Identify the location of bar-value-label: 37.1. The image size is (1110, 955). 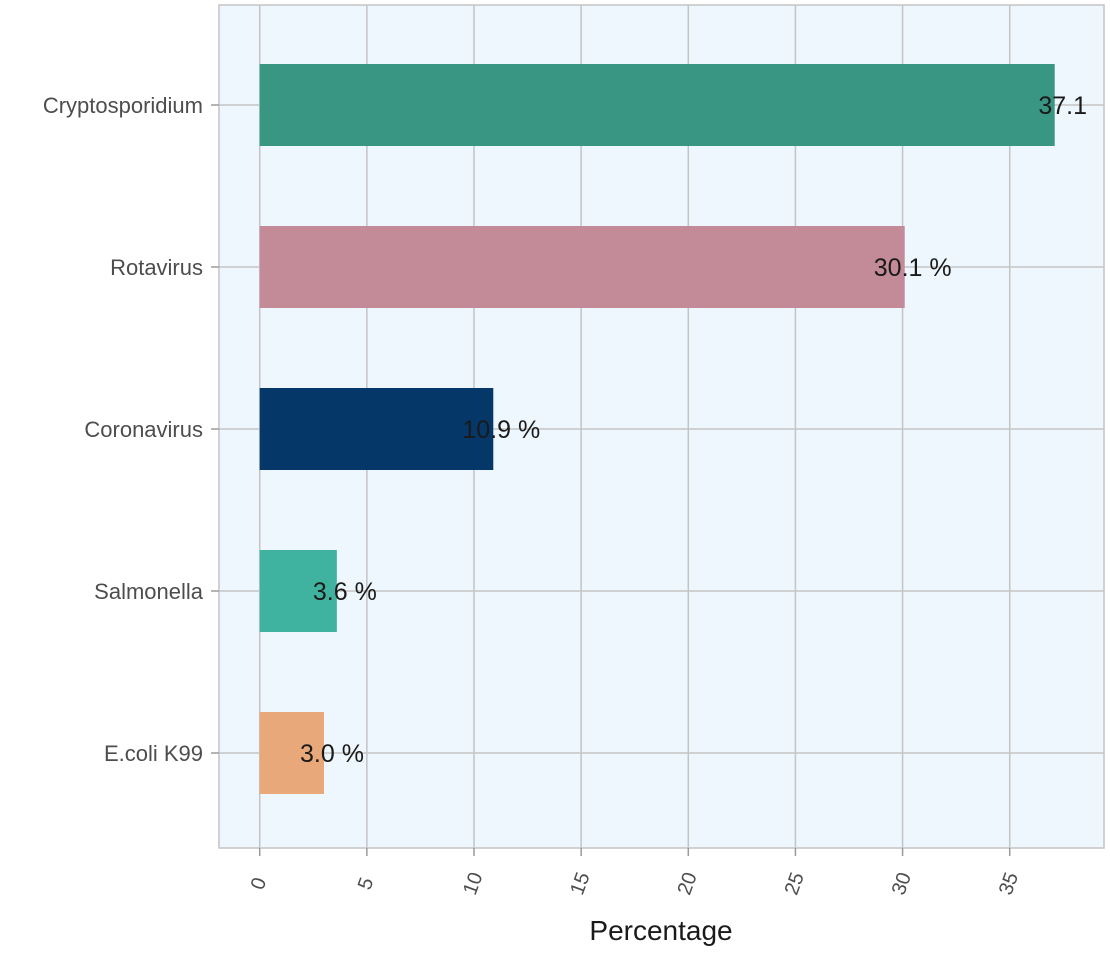
(1062, 106).